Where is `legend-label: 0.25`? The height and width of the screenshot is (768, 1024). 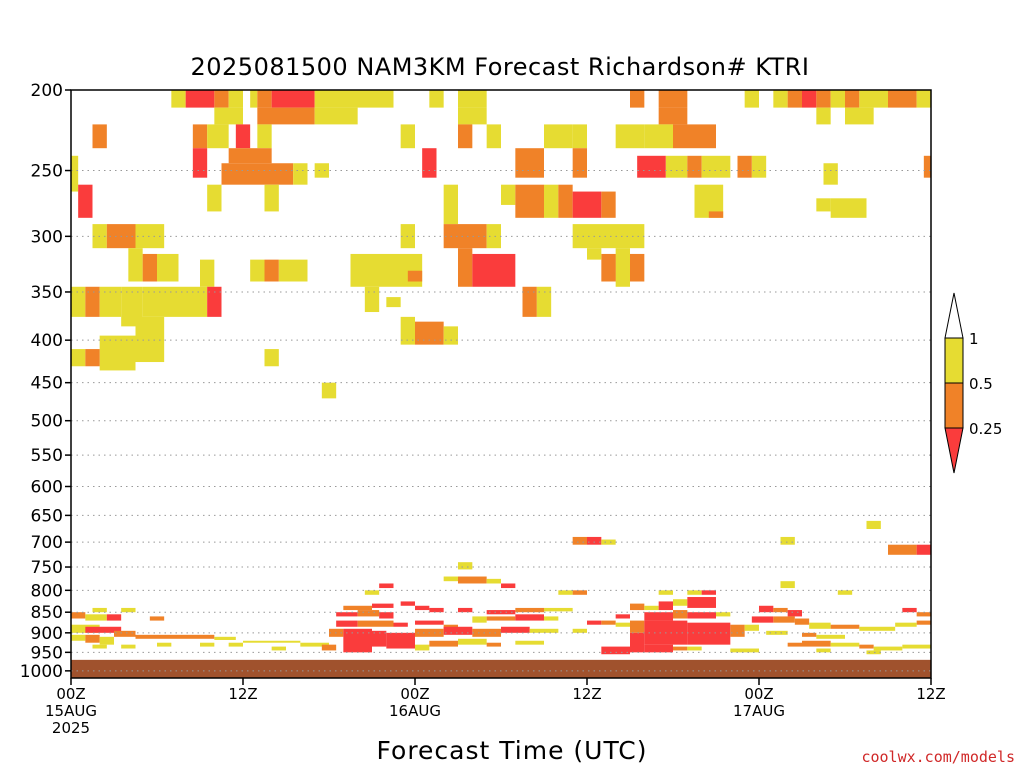
legend-label: 0.25 is located at coordinates (985, 429).